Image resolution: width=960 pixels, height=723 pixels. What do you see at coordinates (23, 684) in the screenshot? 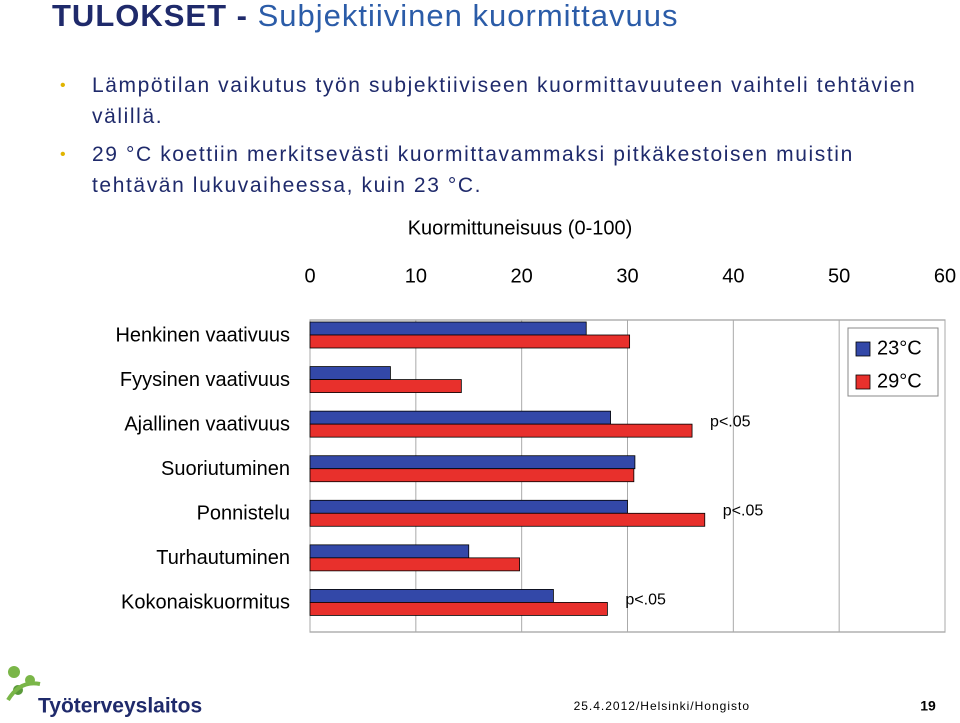
I see `logo` at bounding box center [23, 684].